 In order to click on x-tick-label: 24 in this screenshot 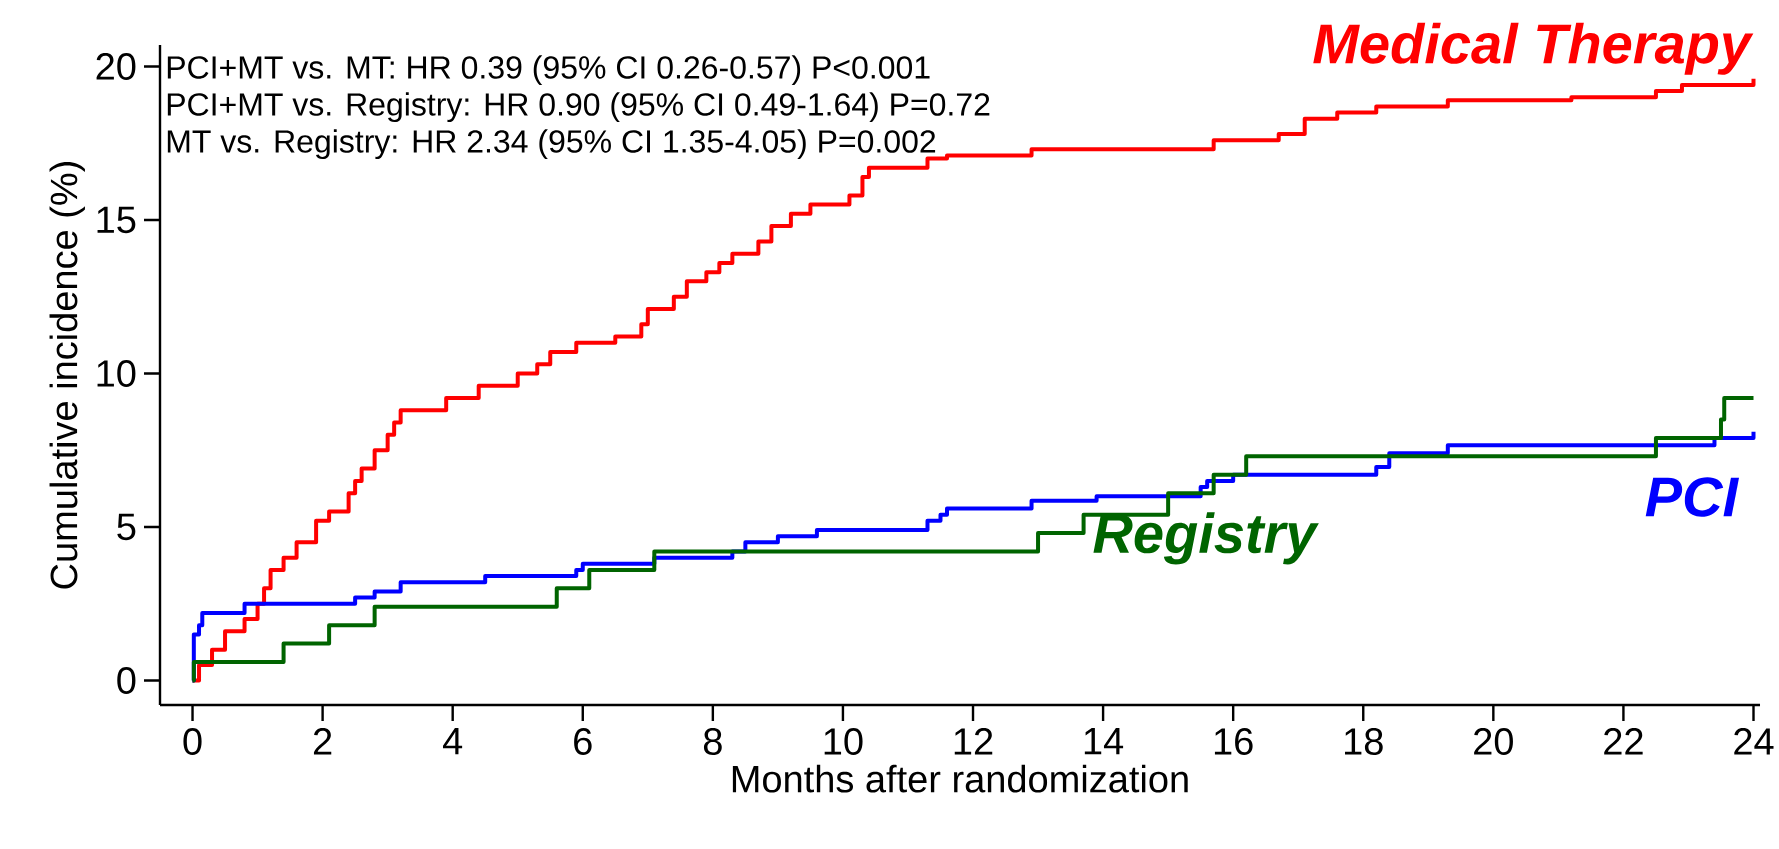, I will do `click(1754, 741)`.